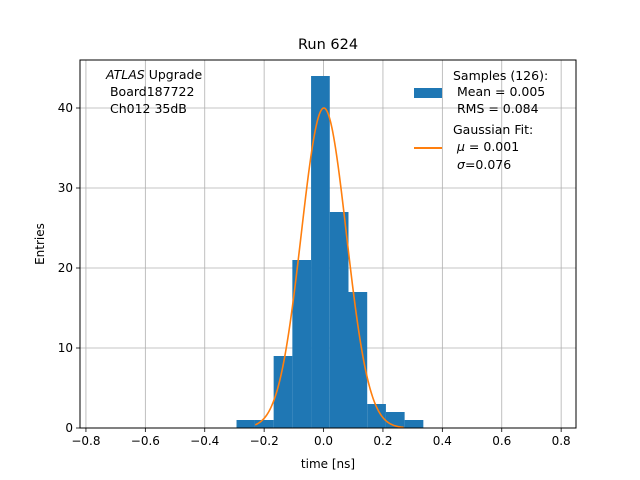  What do you see at coordinates (461, 164) in the screenshot?
I see `legend-sigma-symbol: σ` at bounding box center [461, 164].